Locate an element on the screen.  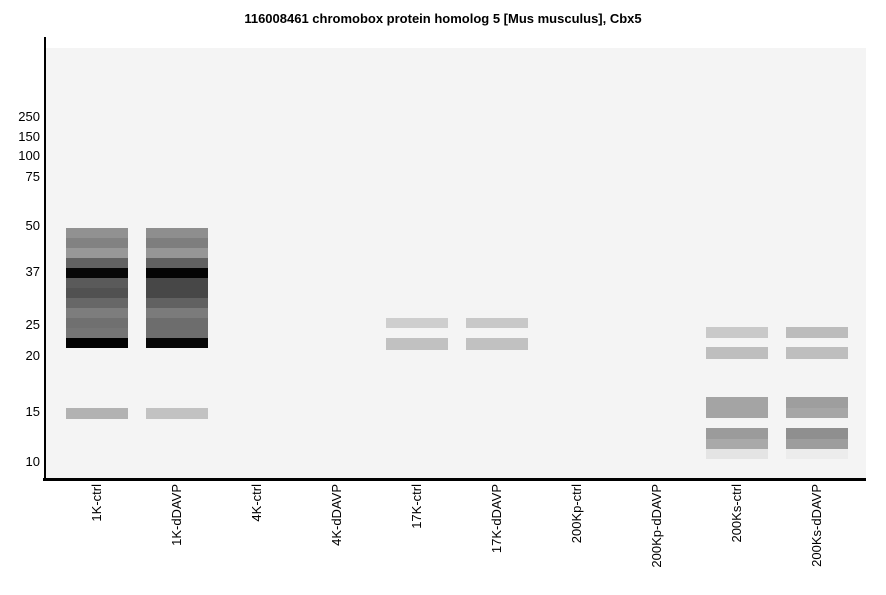
band-17K-ctrl-23kda is located at coordinates (416, 344).